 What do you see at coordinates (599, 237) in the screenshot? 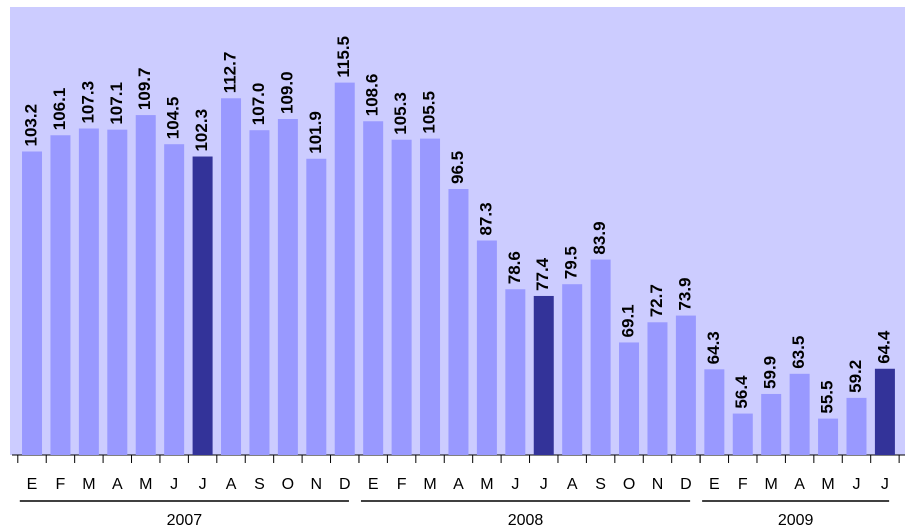
I see `value-label: 83.9` at bounding box center [599, 237].